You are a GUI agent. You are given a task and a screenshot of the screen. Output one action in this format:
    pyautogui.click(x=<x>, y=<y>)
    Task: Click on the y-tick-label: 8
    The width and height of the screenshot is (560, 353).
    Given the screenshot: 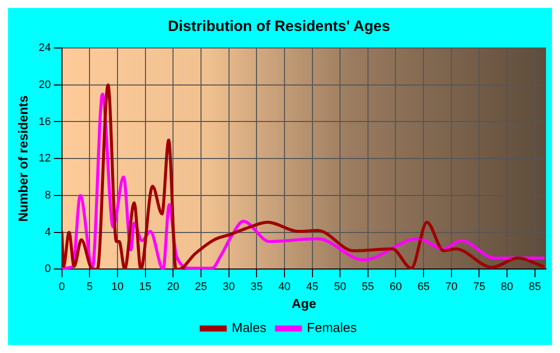 What is the action you would take?
    pyautogui.click(x=47, y=196)
    